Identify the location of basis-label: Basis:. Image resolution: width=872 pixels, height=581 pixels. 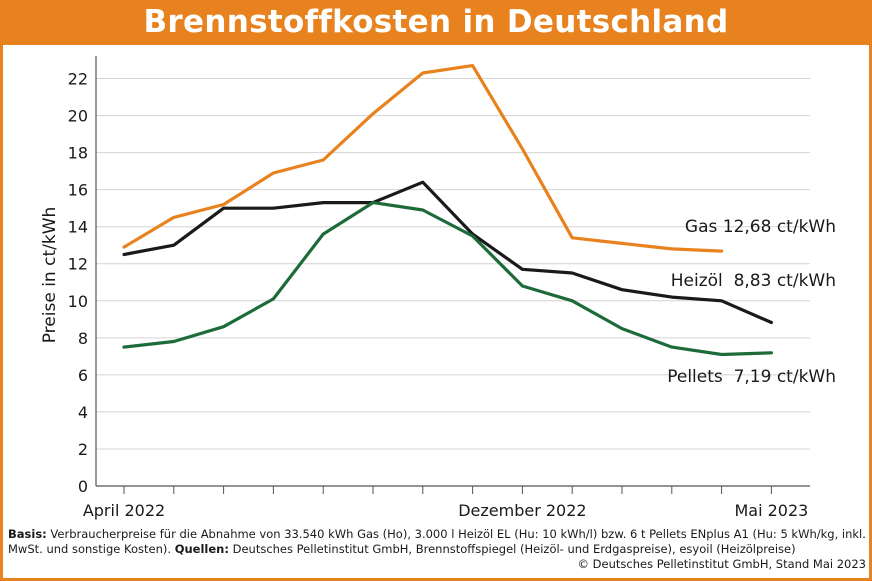
(27, 534).